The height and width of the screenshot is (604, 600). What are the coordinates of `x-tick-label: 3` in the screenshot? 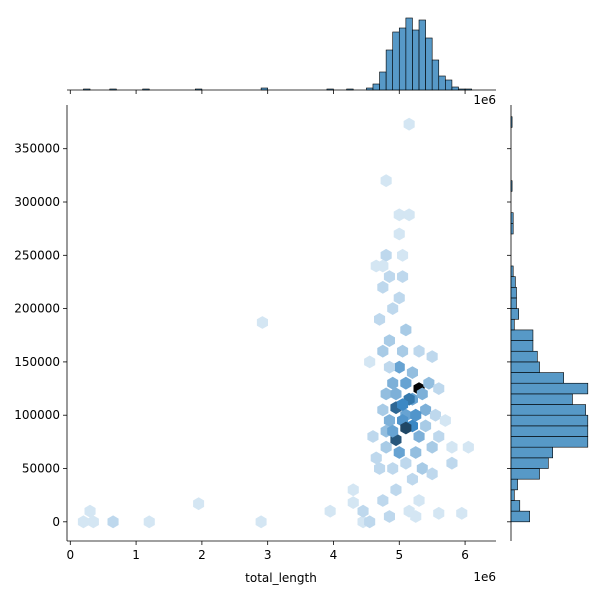 It's located at (268, 555).